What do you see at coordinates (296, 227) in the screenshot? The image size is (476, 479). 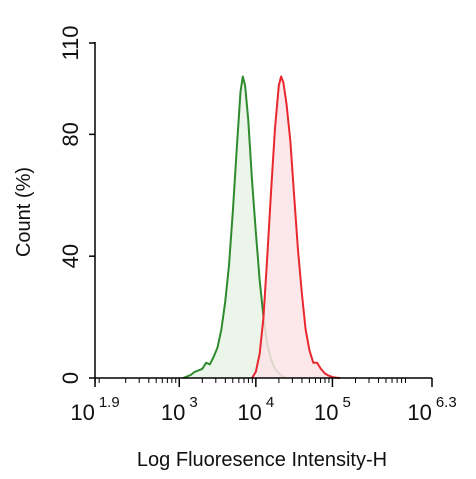 I see `series-1-line` at bounding box center [296, 227].